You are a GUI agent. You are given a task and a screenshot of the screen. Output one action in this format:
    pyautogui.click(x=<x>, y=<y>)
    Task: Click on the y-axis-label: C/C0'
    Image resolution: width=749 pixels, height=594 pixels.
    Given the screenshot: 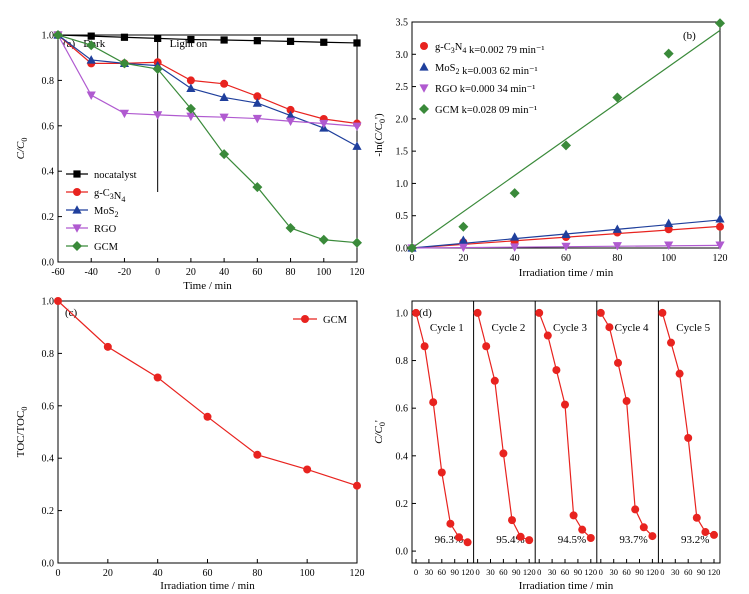 What is the action you would take?
    pyautogui.click(x=380, y=432)
    